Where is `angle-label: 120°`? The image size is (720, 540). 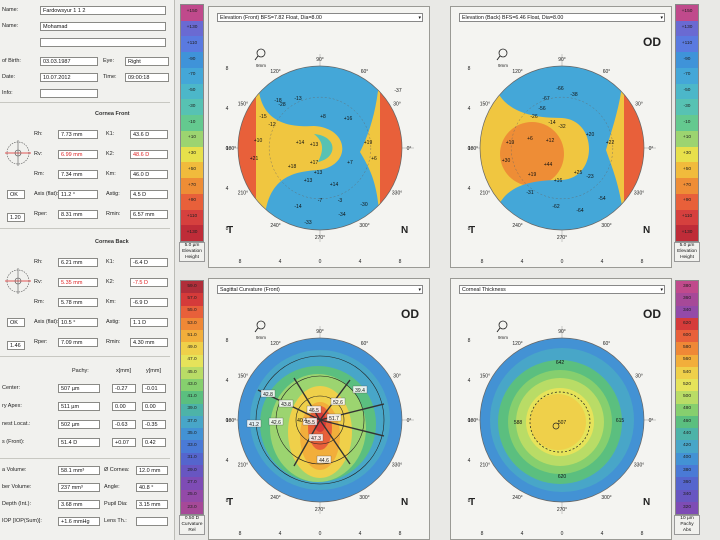
angle-label: 120° is located at coordinates (275, 344).